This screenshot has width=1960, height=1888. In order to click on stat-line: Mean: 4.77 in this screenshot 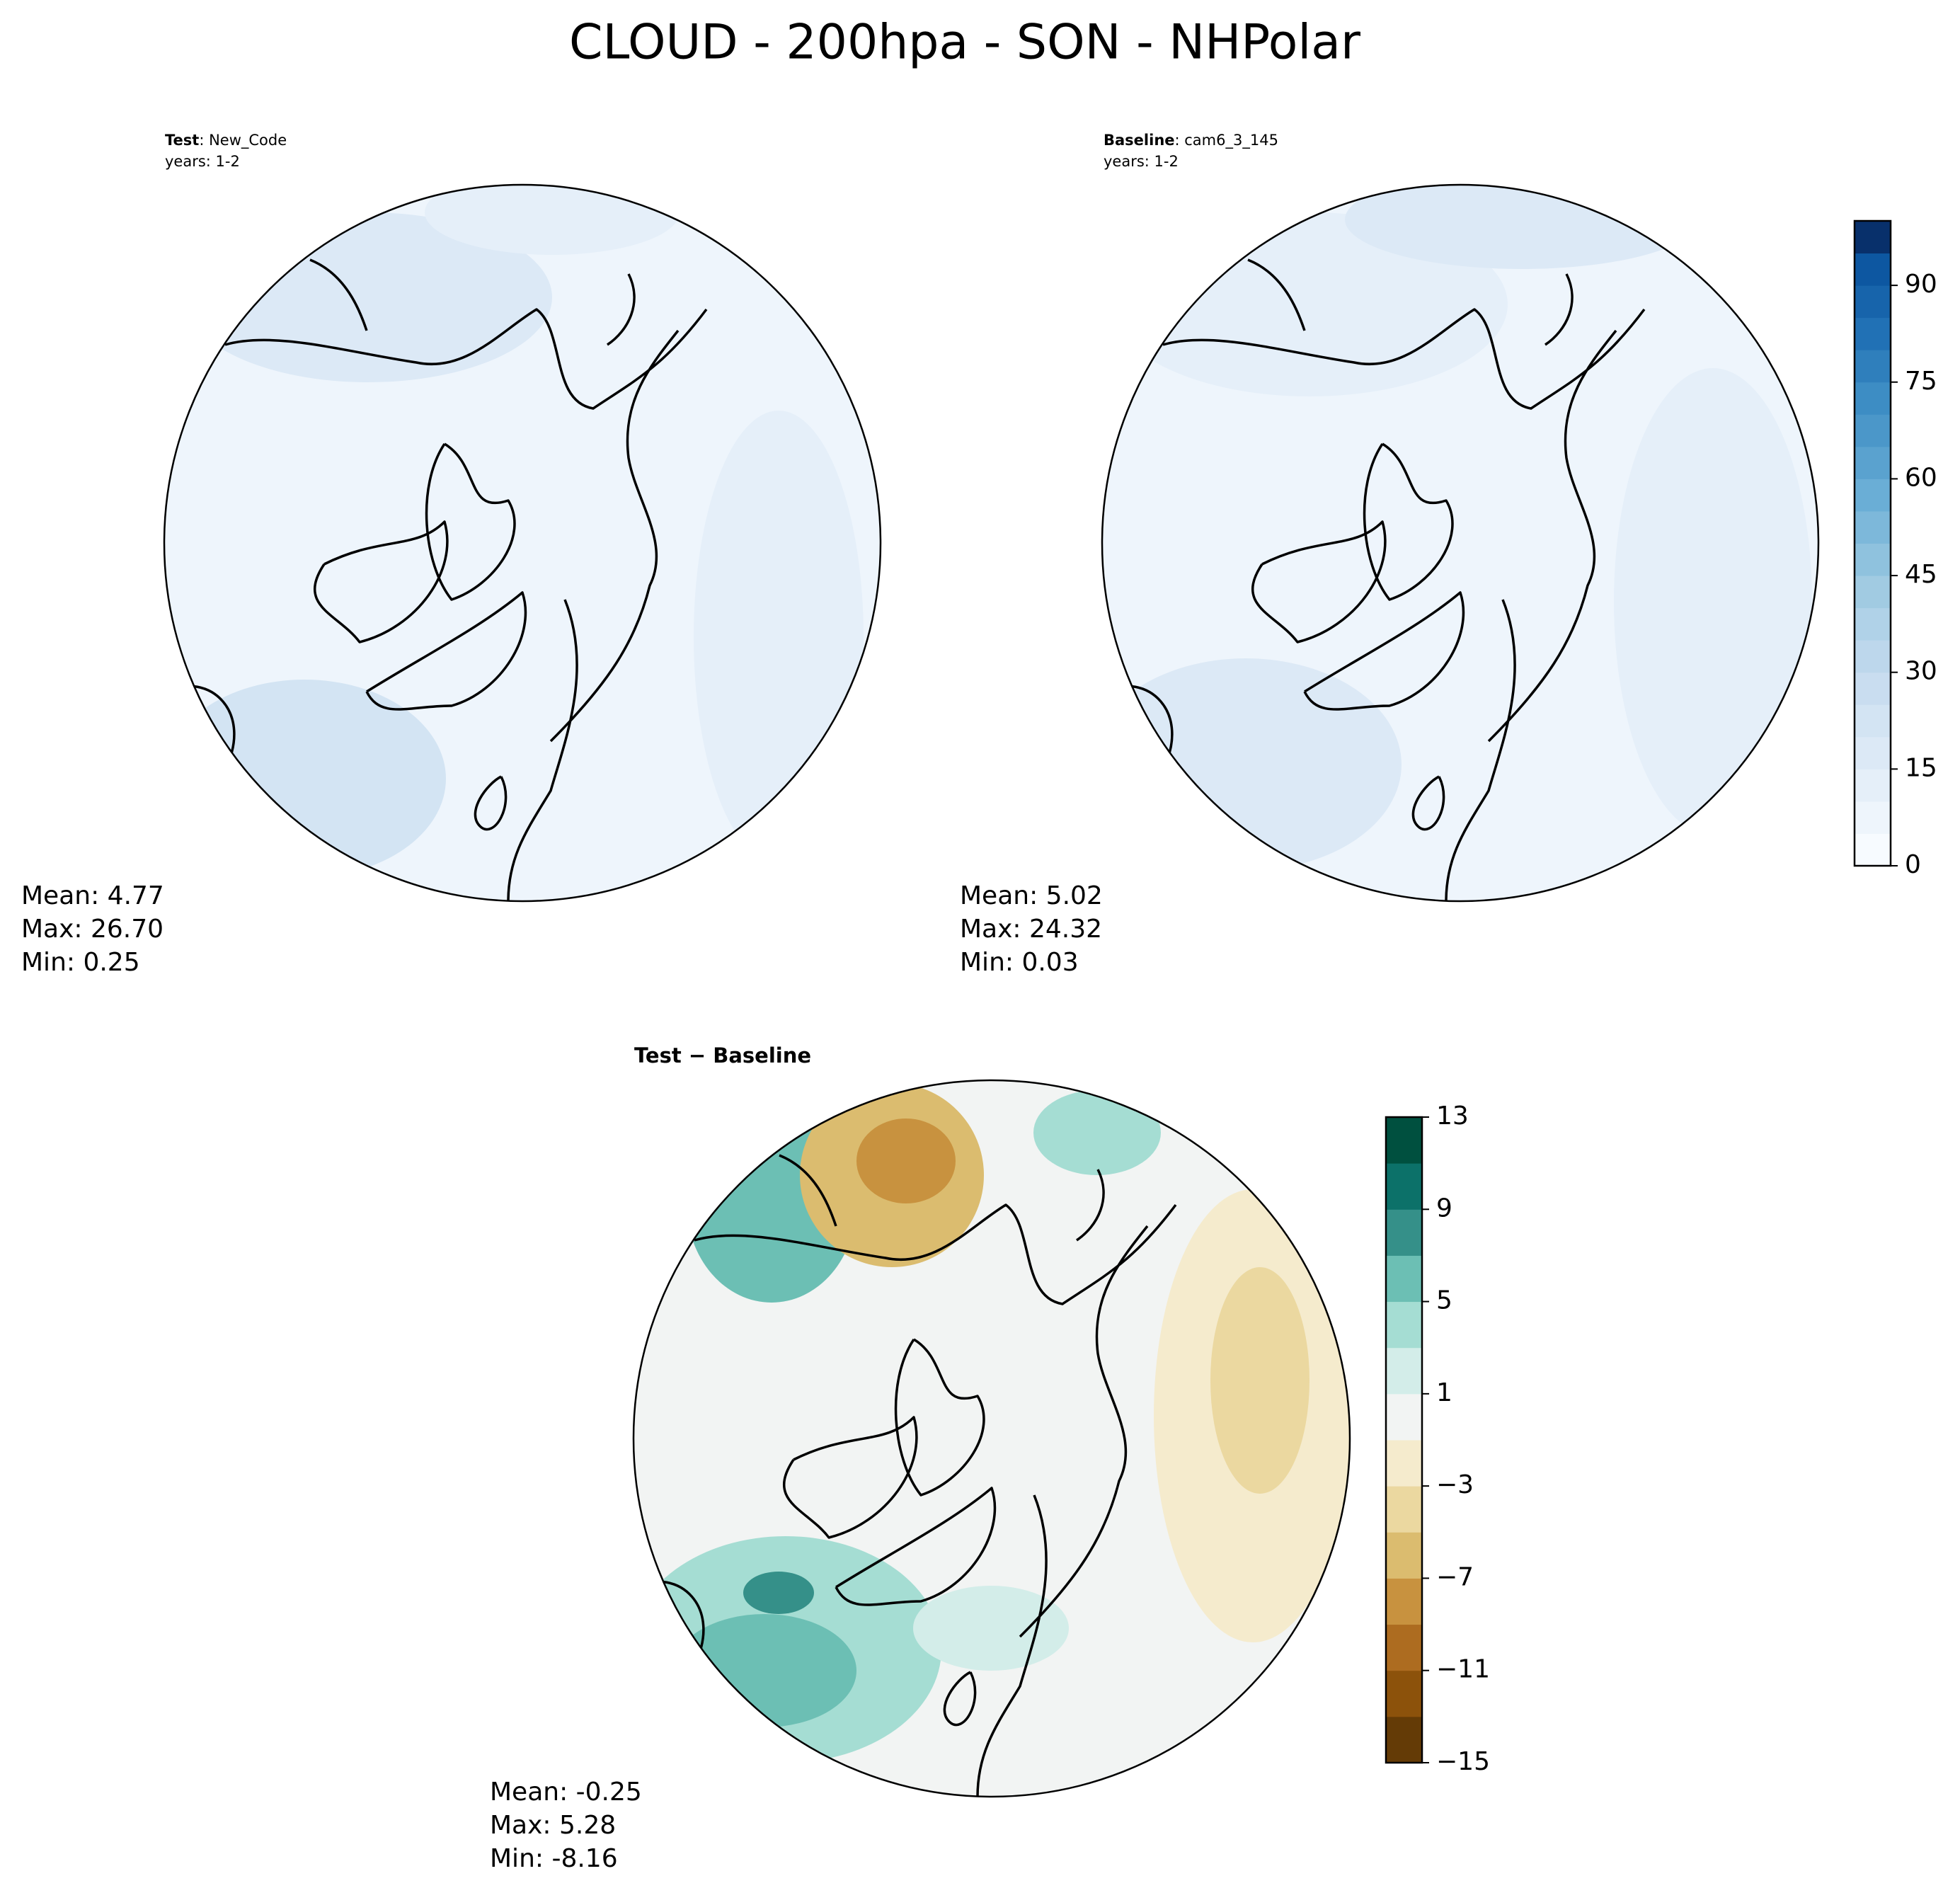, I will do `click(92, 896)`.